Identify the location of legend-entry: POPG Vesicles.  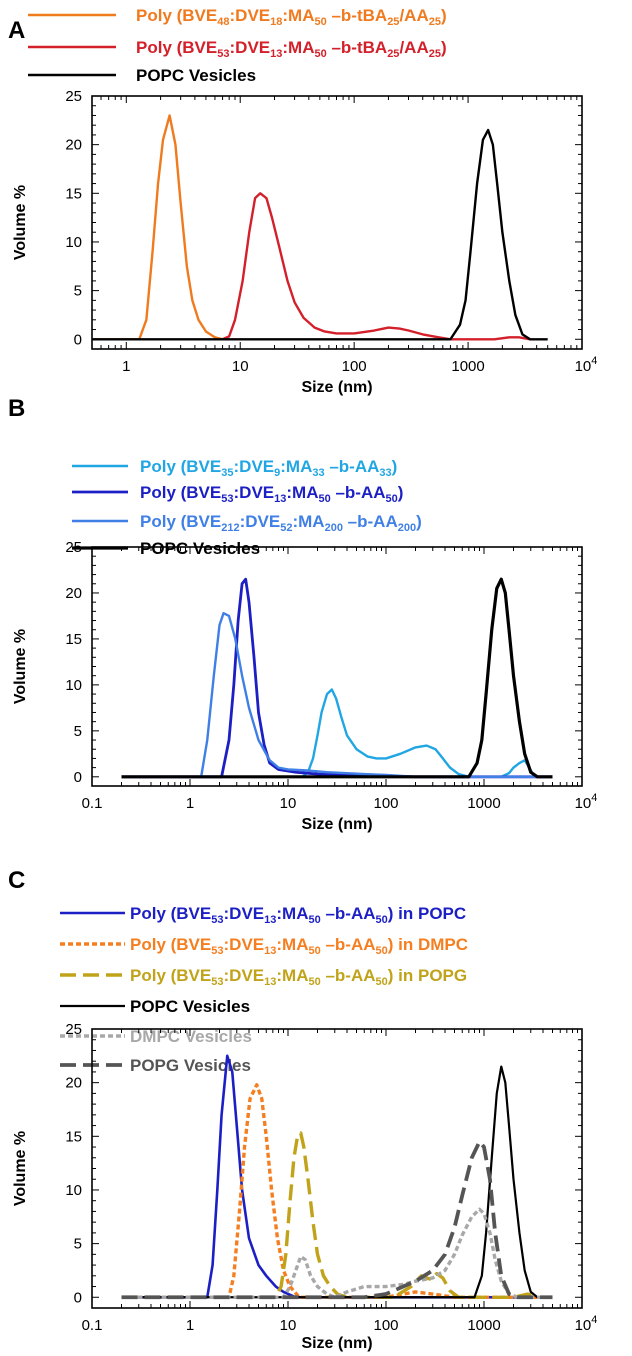
(190, 1065).